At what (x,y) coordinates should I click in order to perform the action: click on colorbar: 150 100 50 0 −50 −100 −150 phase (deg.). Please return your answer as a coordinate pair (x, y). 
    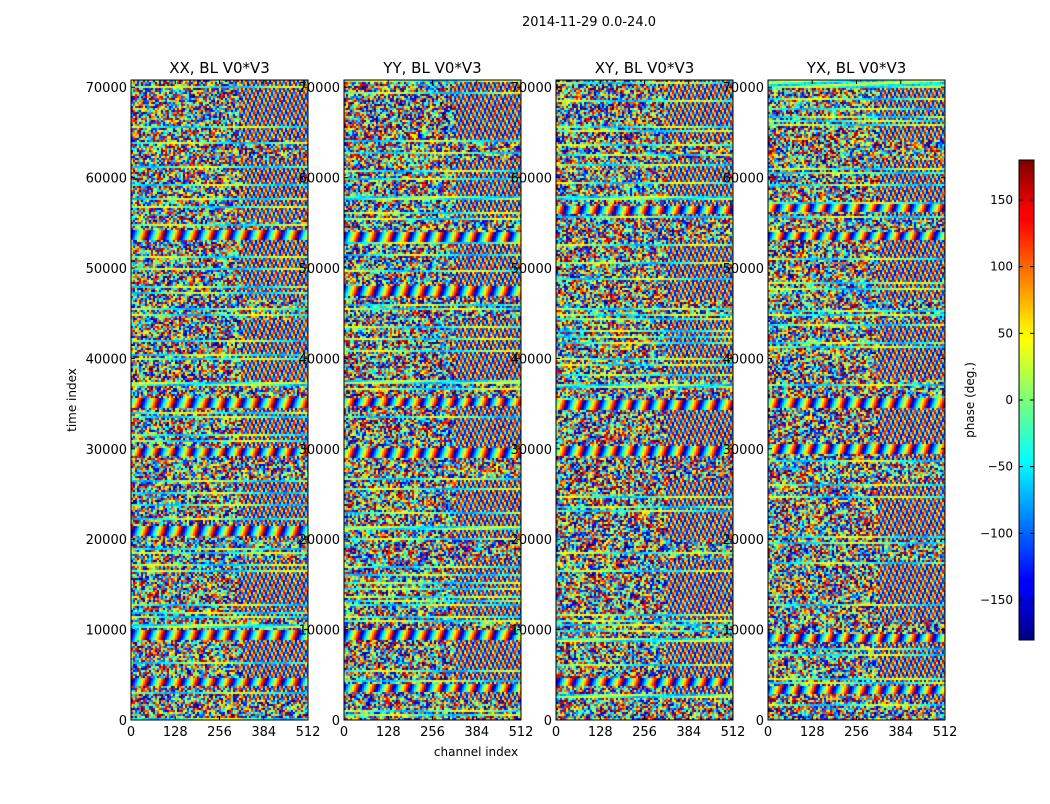
    Looking at the image, I should click on (999, 400).